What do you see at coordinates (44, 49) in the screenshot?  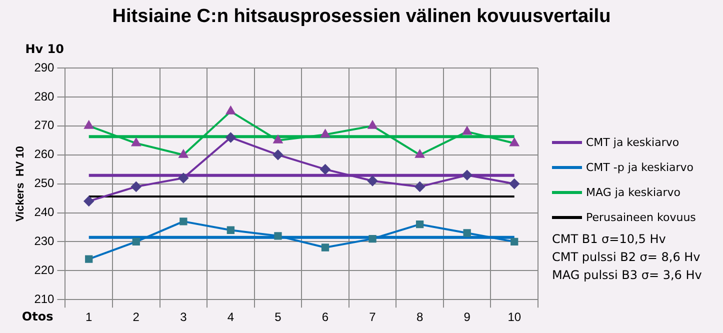 I see `text: Hv 10` at bounding box center [44, 49].